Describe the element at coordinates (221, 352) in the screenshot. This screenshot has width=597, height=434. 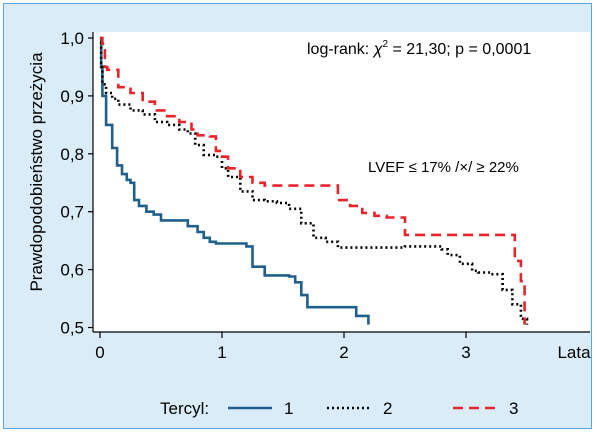
I see `x-tick-label: 1` at that location.